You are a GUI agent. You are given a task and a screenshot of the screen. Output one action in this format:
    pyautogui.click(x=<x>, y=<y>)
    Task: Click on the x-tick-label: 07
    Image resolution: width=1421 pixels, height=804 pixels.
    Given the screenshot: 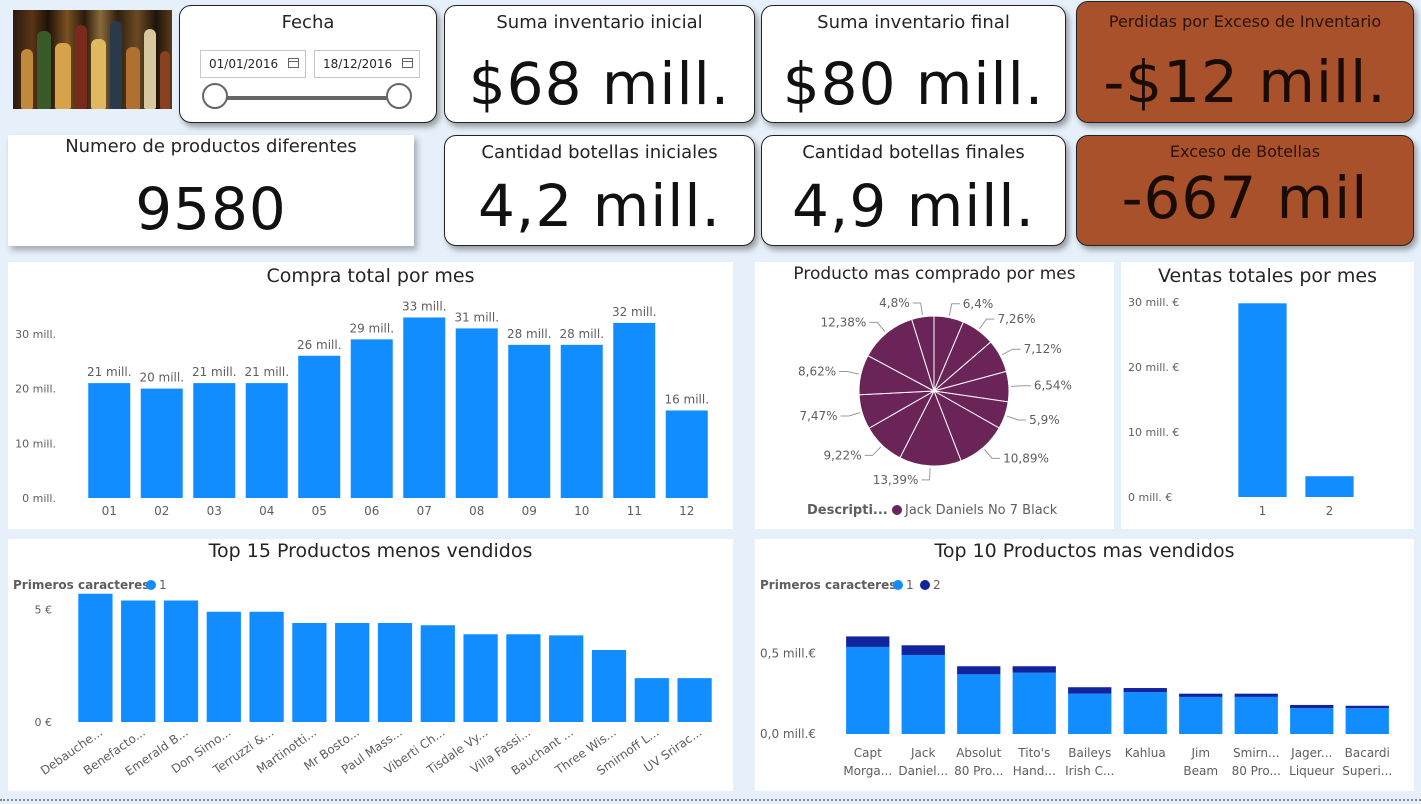 What is the action you would take?
    pyautogui.click(x=424, y=511)
    